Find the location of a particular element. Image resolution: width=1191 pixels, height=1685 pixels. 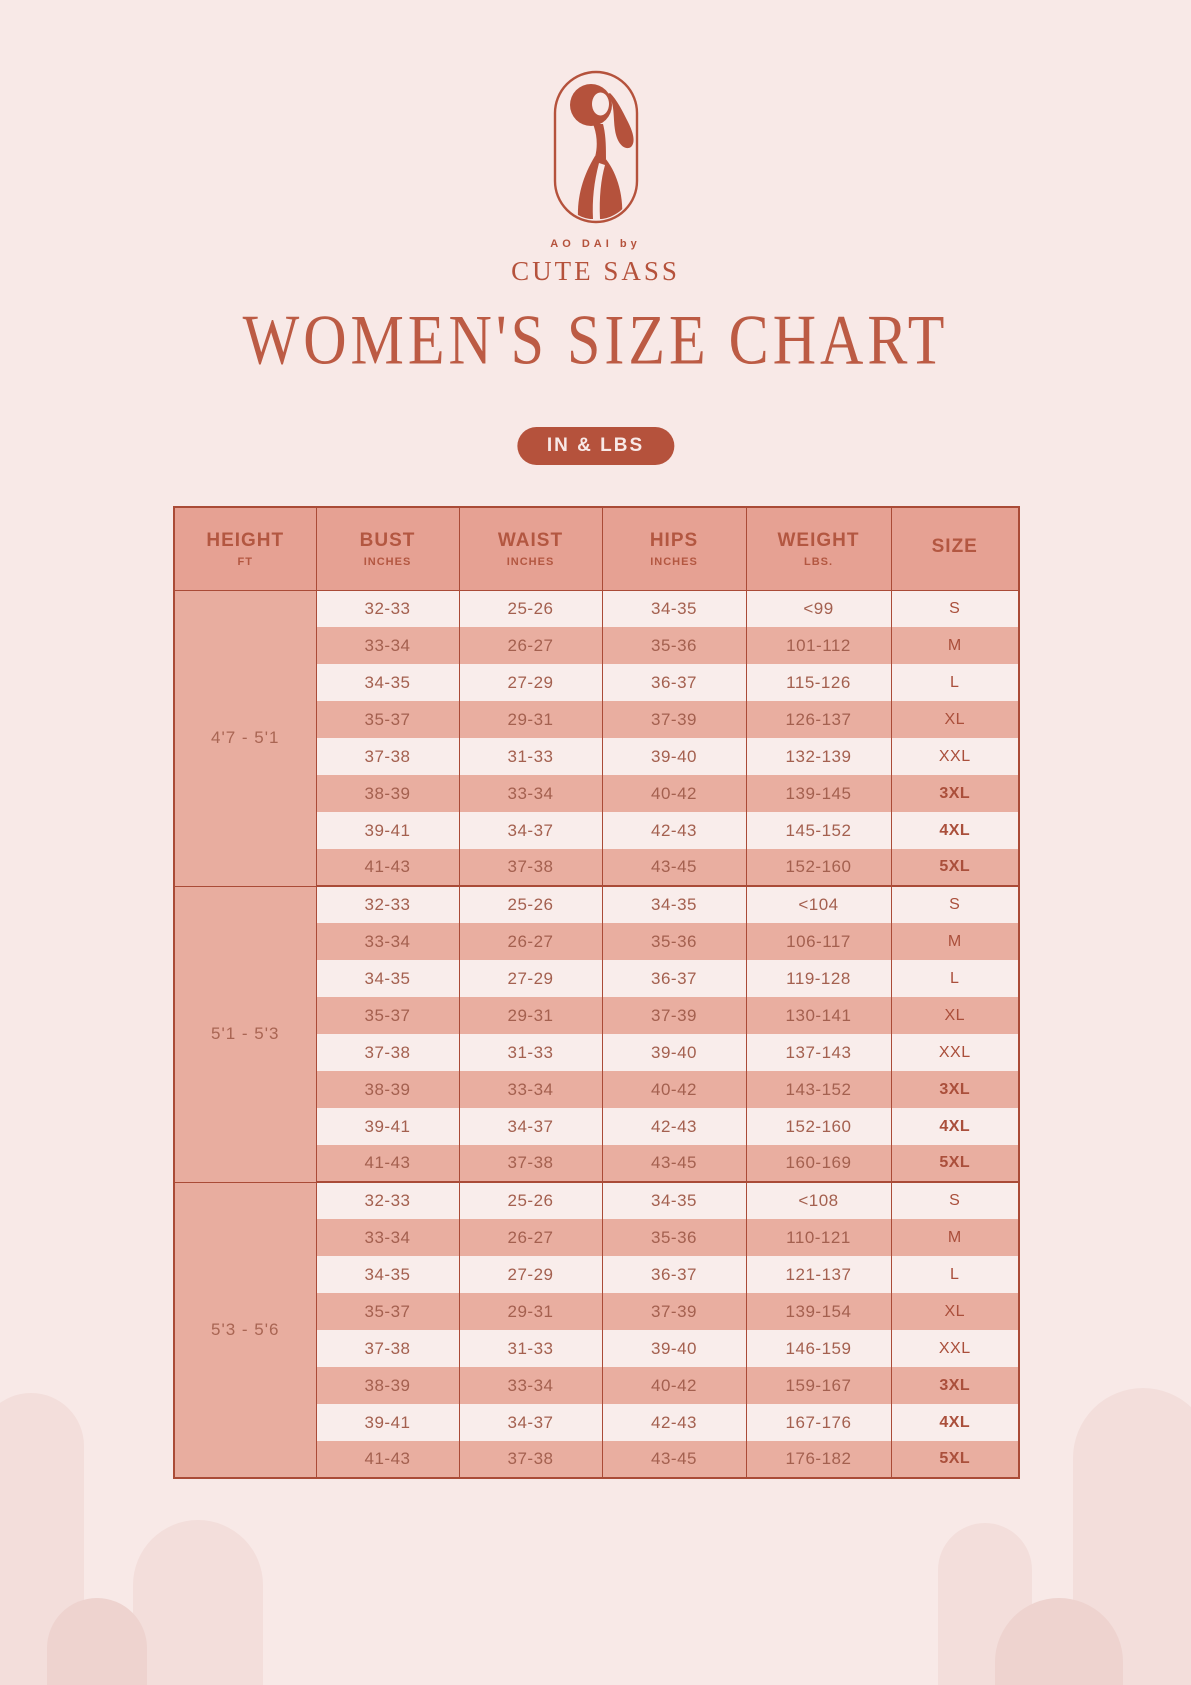

page-title: WOMEN'S SIZE CHART is located at coordinates (595, 340).